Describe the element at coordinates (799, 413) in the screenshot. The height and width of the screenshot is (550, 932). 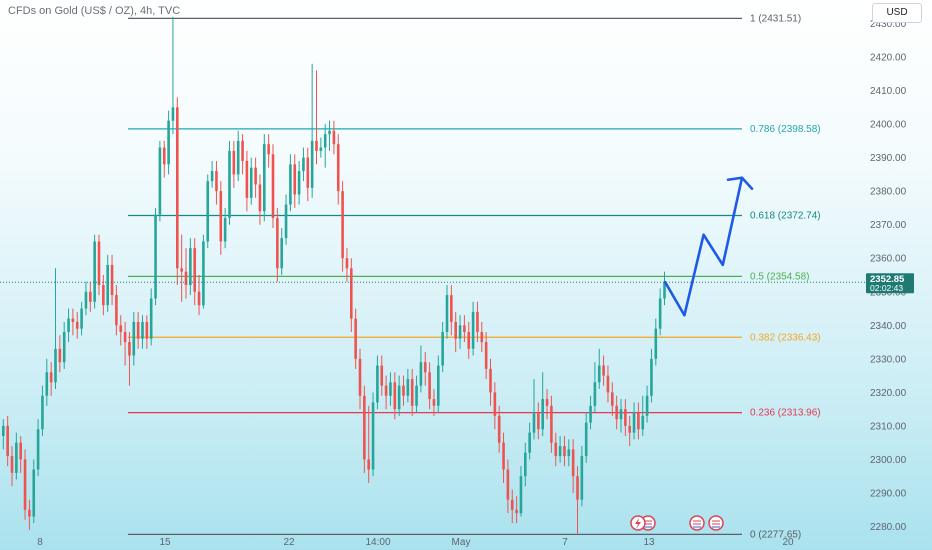
I see `fib-level-price: 2313.96` at that location.